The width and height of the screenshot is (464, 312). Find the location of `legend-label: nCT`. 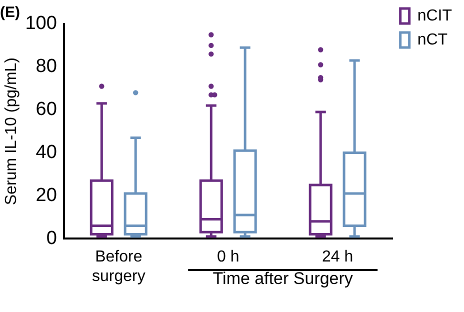

legend-label: nCT is located at coordinates (432, 39).